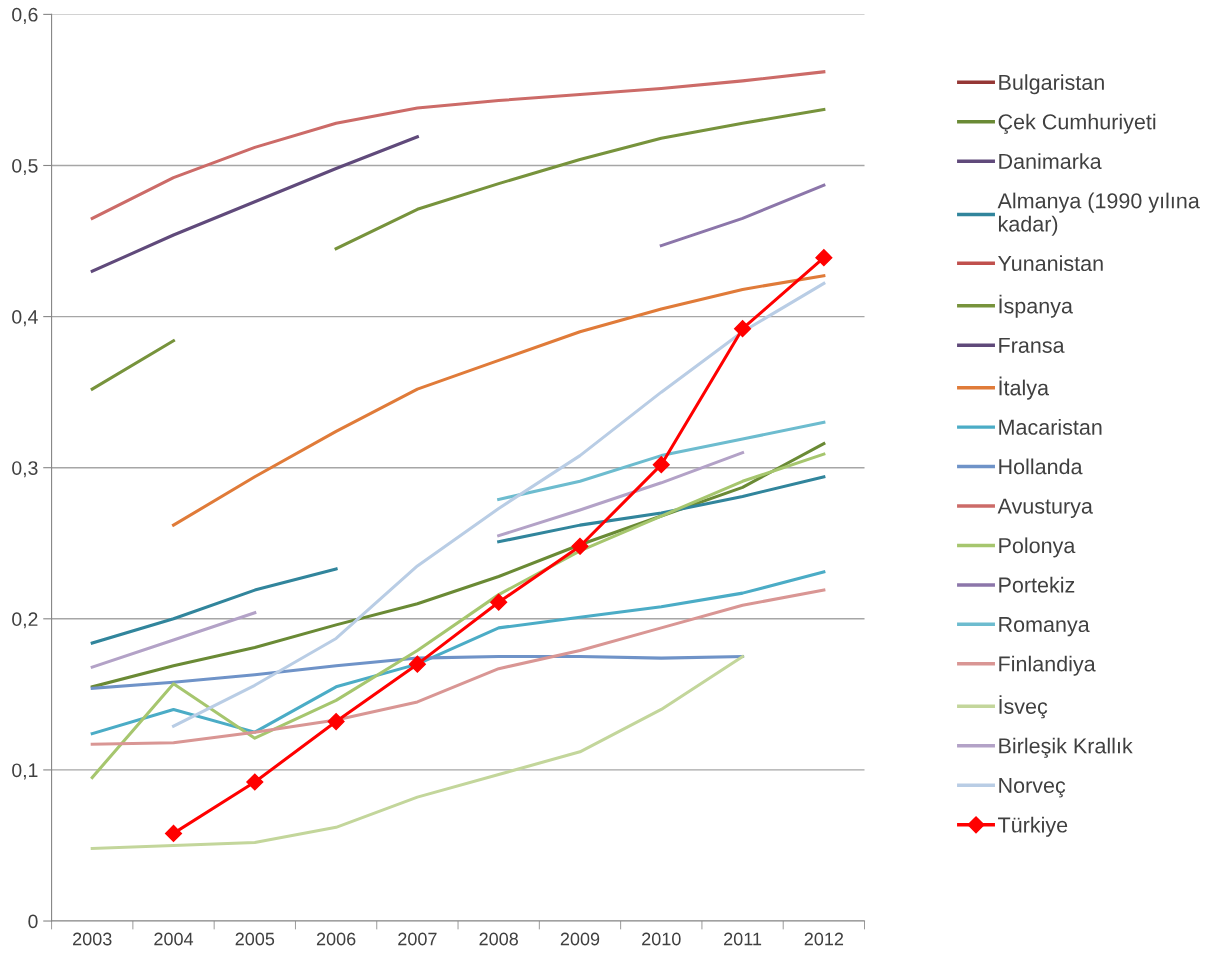 This screenshot has width=1228, height=959. What do you see at coordinates (661, 939) in the screenshot?
I see `x-tick-label: 2010` at bounding box center [661, 939].